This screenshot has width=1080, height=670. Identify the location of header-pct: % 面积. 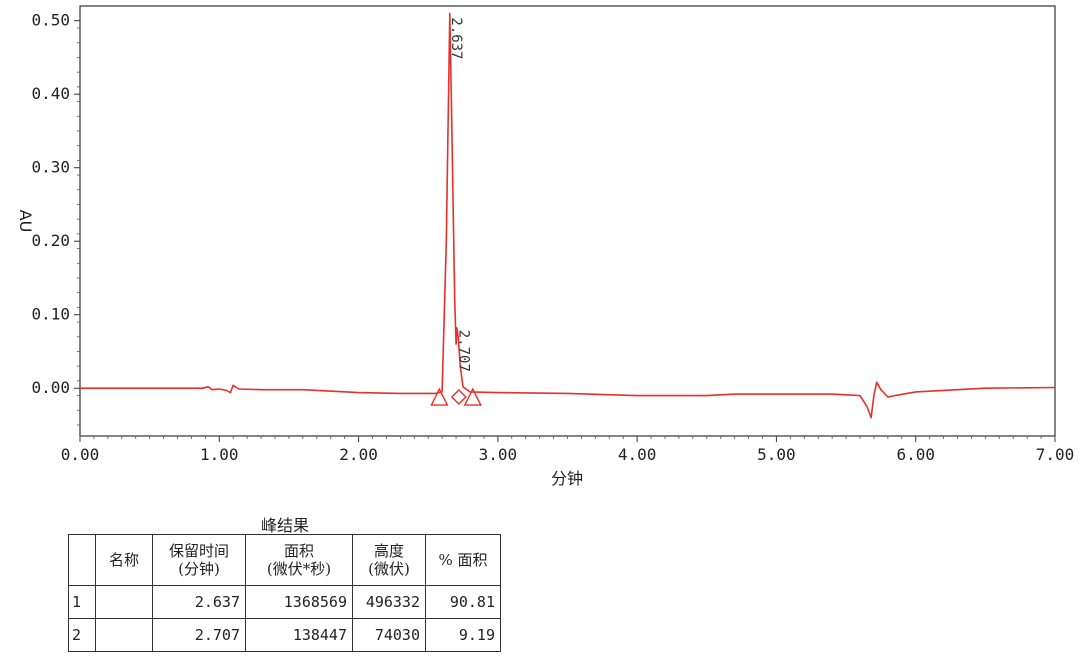
(463, 560).